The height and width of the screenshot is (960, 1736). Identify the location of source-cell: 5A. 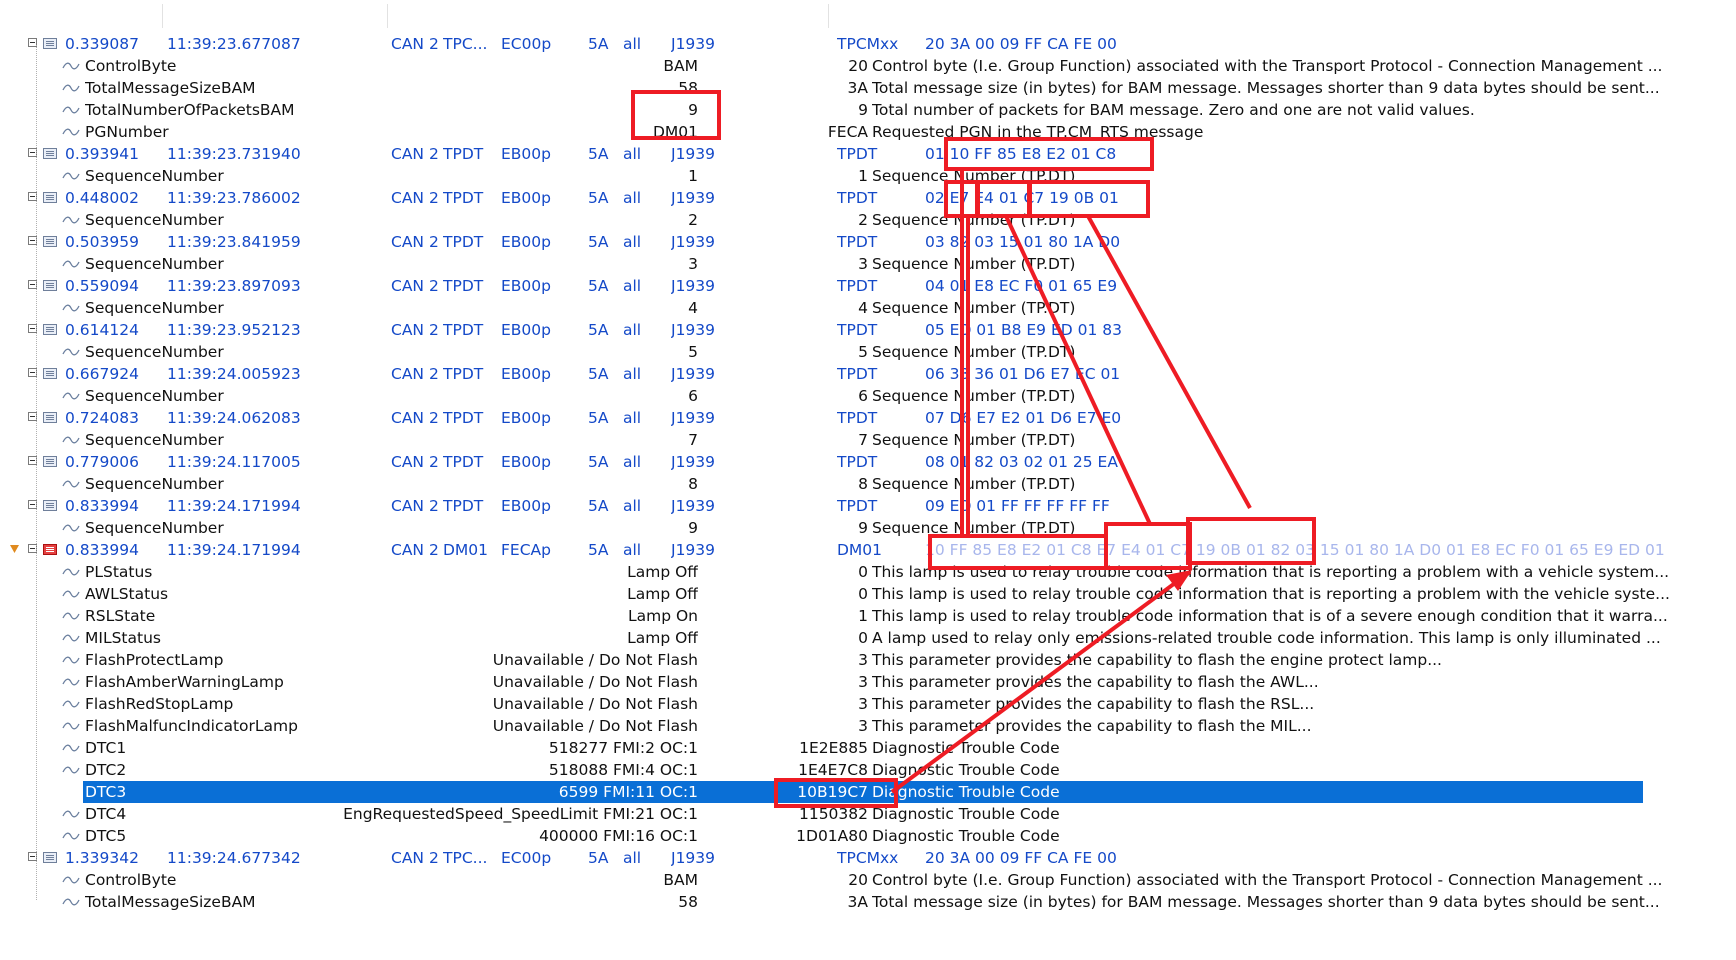
(598, 462).